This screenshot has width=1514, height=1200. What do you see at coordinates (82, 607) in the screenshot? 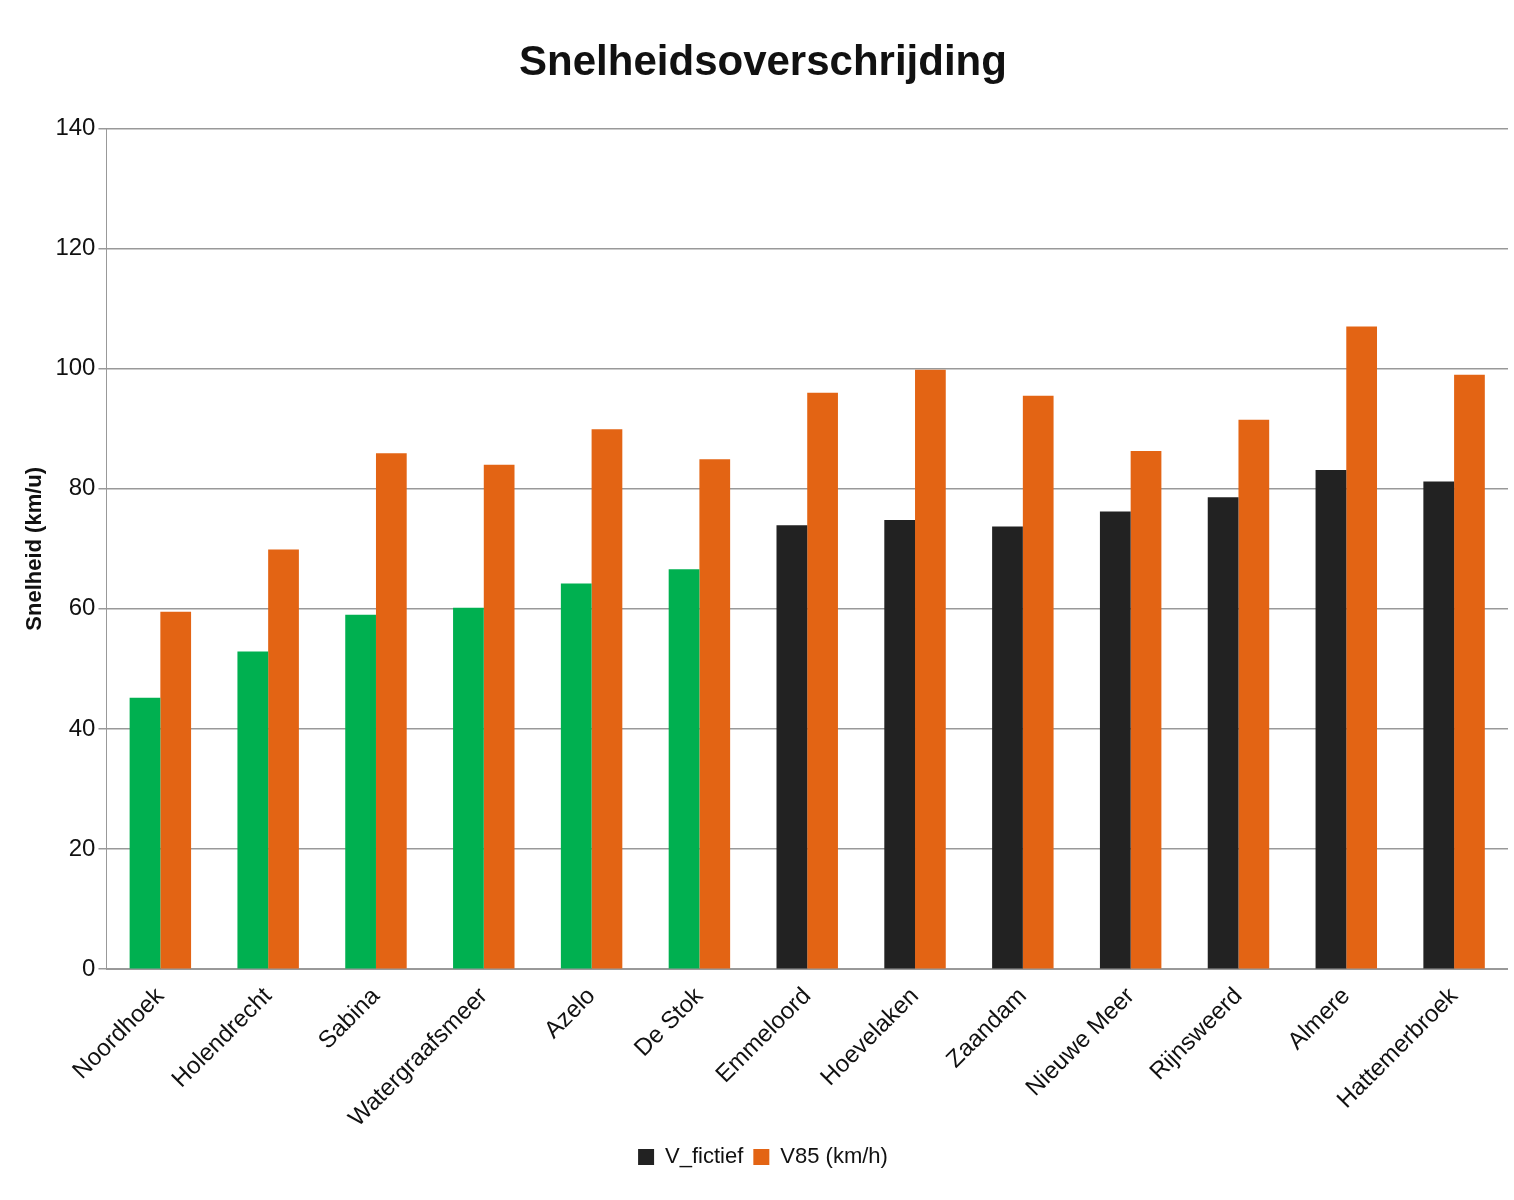
I see `y-tick-label: 60` at bounding box center [82, 607].